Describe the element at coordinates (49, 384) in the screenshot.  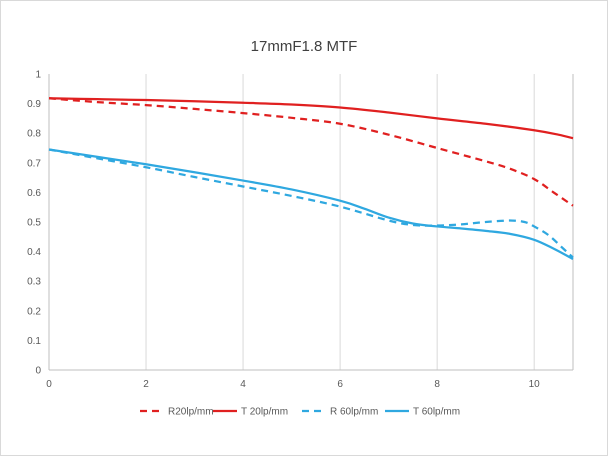
I see `x-tick-label: 0` at that location.